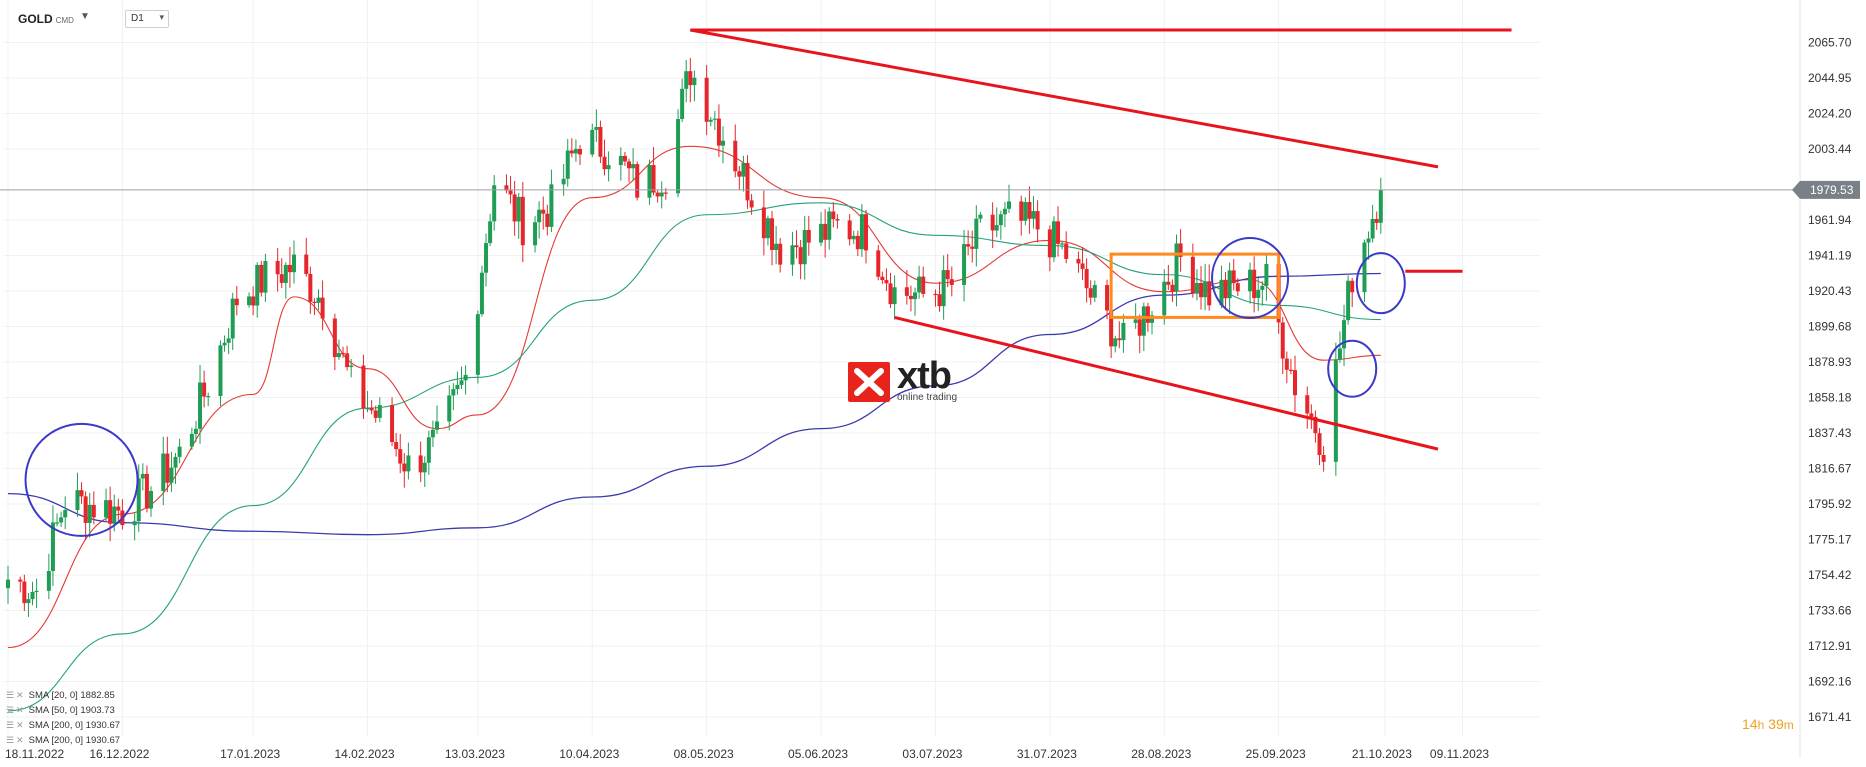 This screenshot has height=767, width=1866. What do you see at coordinates (46, 19) in the screenshot?
I see `symbol-selector: GOLD CMD` at bounding box center [46, 19].